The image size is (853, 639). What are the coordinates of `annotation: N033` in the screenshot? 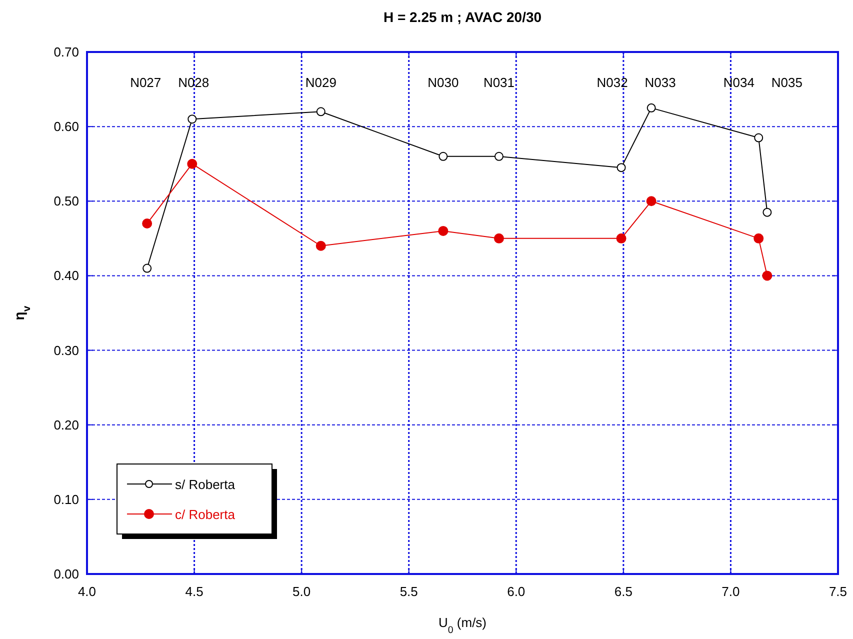 It's located at (660, 82).